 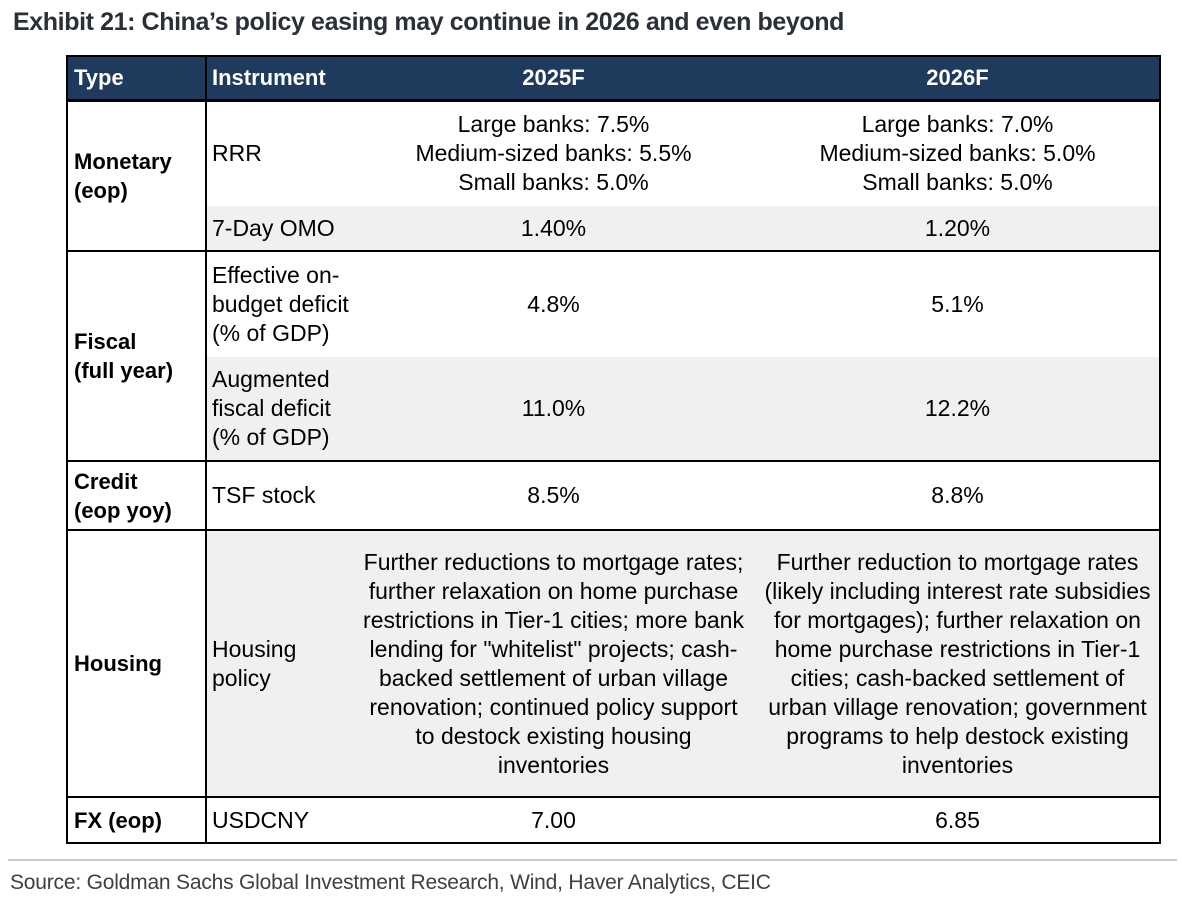 I want to click on value-2025-usdcny: 7.00, so click(x=553, y=820).